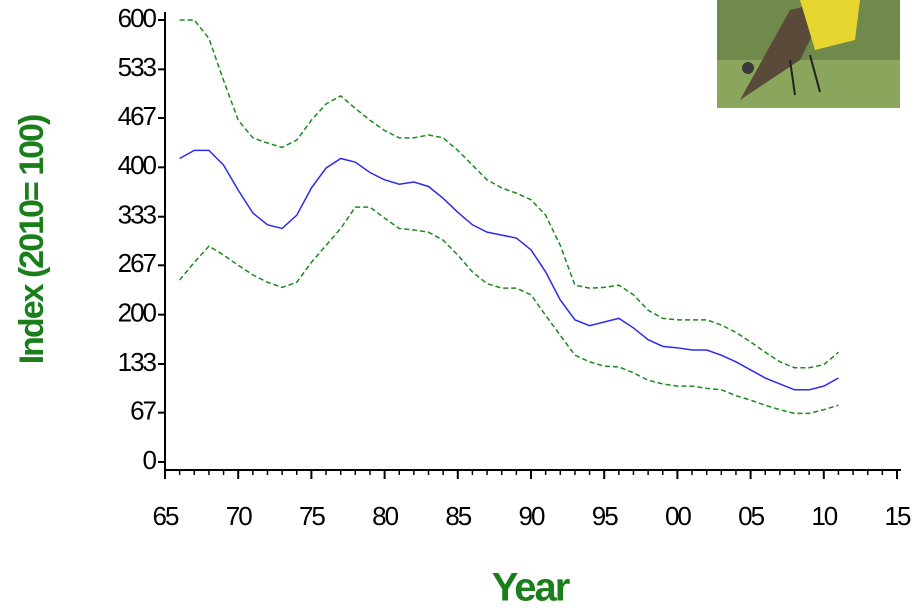  I want to click on x-tick-label: 70, so click(239, 516).